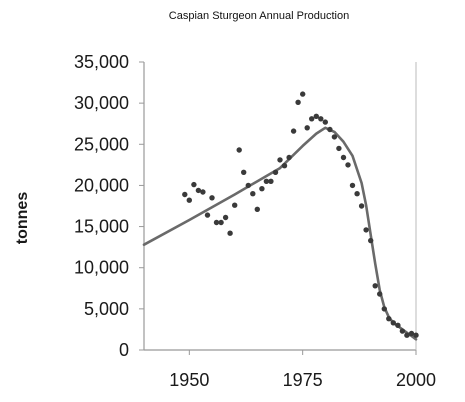  I want to click on y-tick-label: 20,000, so click(101, 185).